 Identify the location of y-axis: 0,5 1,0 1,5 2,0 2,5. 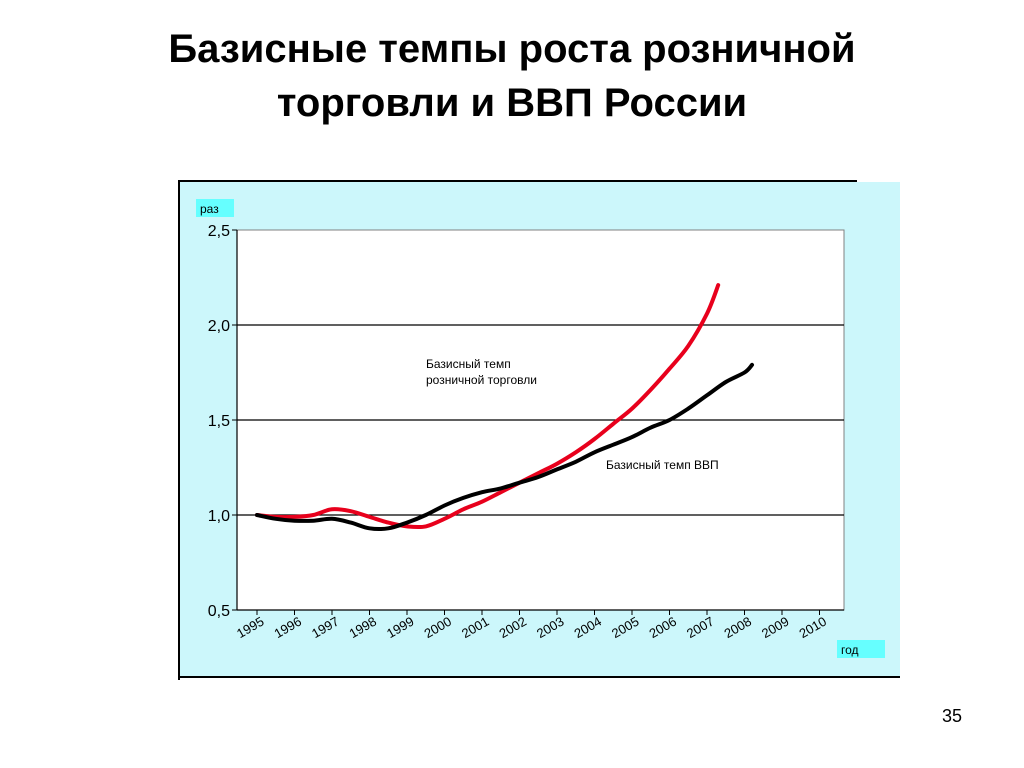
(223, 421).